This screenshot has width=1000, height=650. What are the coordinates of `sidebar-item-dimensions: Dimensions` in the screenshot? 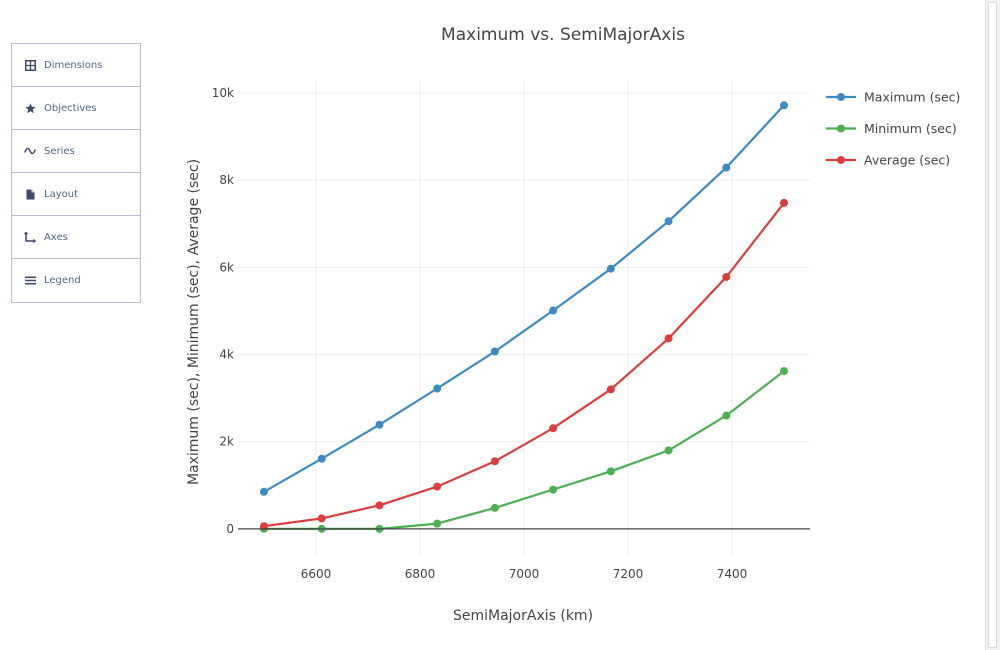 It's located at (76, 65).